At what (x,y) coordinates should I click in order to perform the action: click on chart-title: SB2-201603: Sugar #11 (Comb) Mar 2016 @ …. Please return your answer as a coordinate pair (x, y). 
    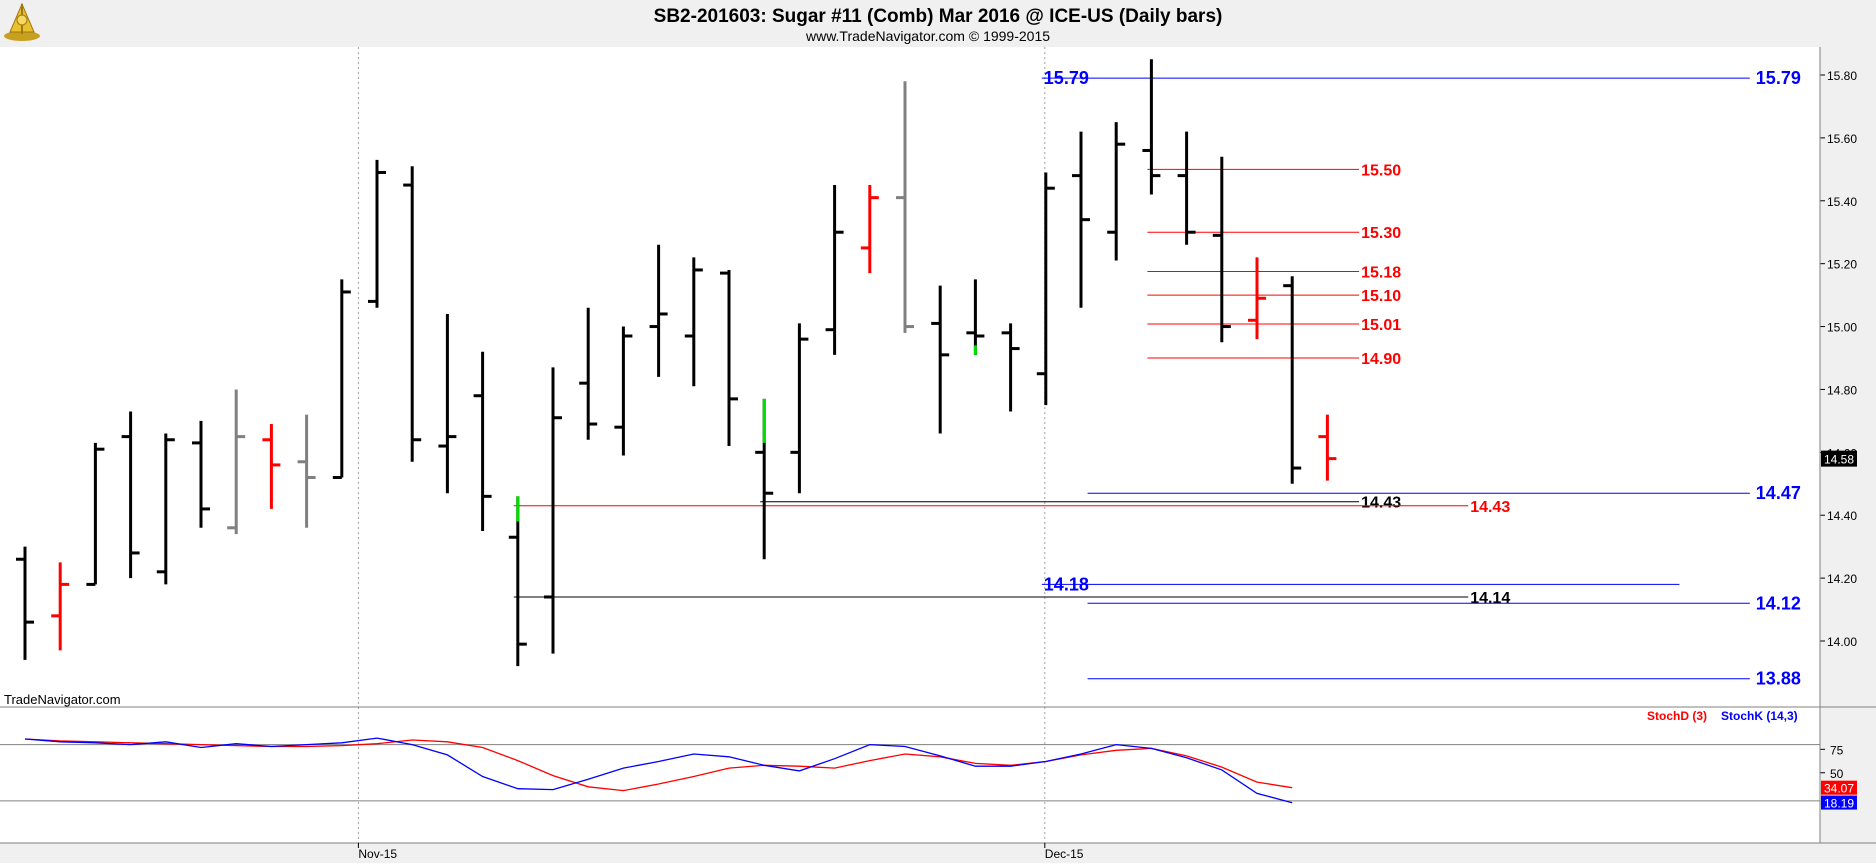
    Looking at the image, I should click on (938, 16).